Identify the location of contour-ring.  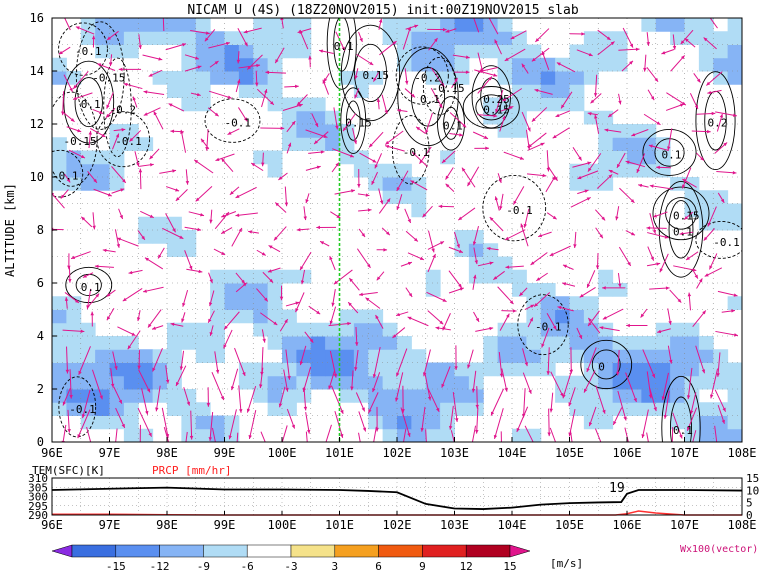
(422, 75).